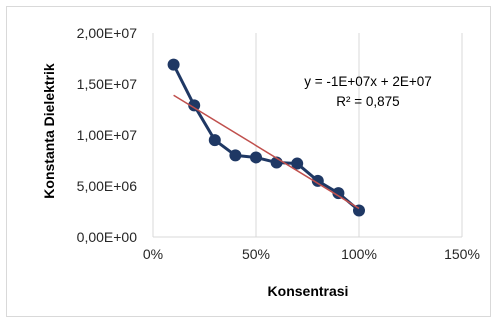 Image resolution: width=499 pixels, height=325 pixels. Describe the element at coordinates (462, 254) in the screenshot. I see `x-tick-label-3: 150%` at that location.